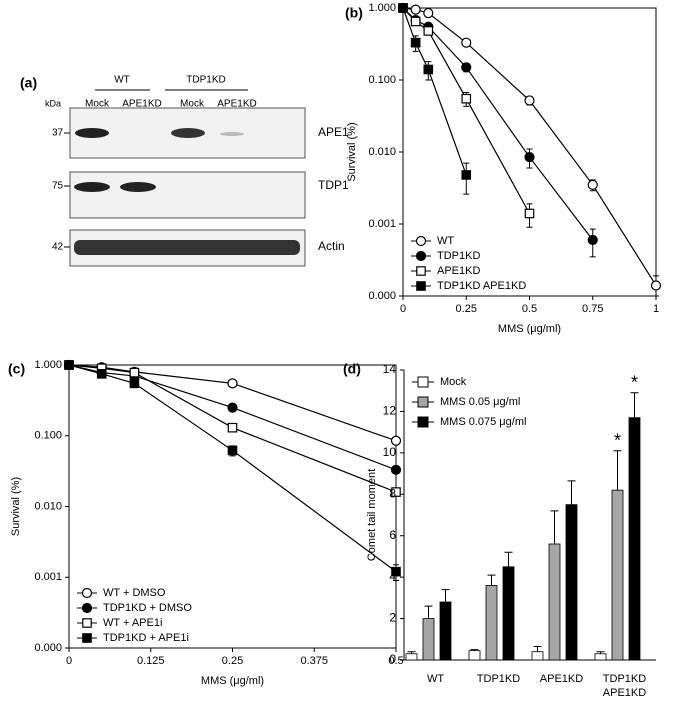  What do you see at coordinates (28, 83) in the screenshot?
I see `panel-label: (a)` at bounding box center [28, 83].